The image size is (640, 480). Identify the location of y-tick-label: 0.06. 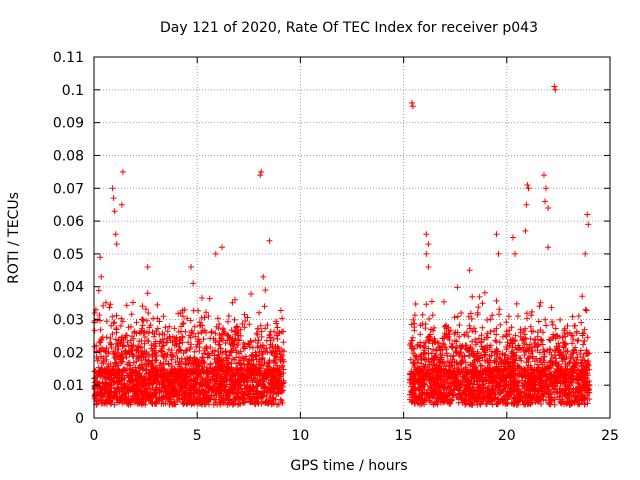
(68, 222).